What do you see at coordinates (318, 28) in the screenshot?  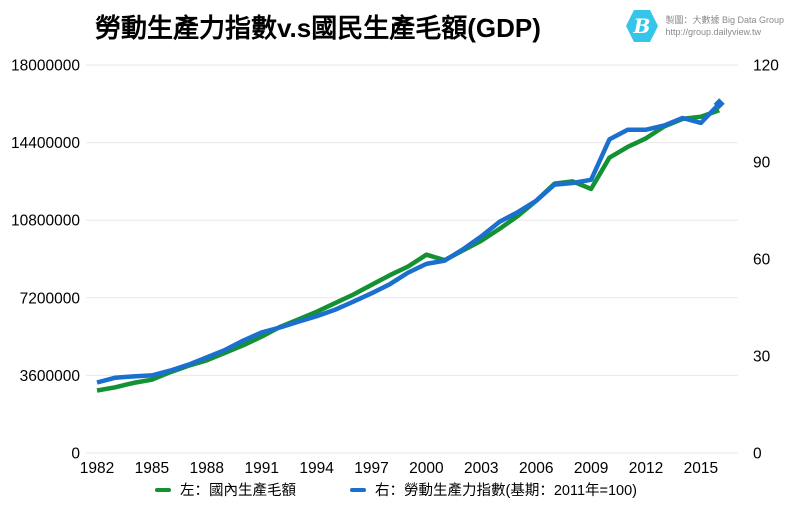 I see `page-title: 勞動生產力指數v.s國民生產毛額(GDP)` at bounding box center [318, 28].